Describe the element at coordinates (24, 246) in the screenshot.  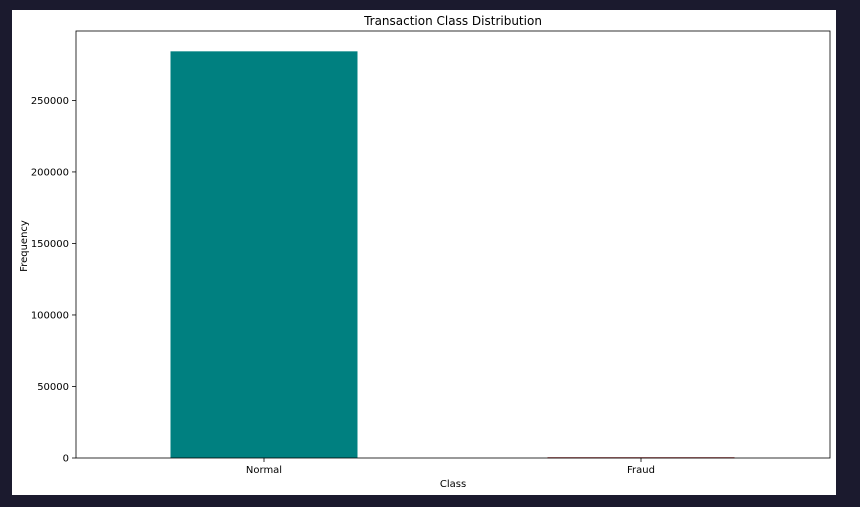
I see `y-axis-title: Frequency` at that location.